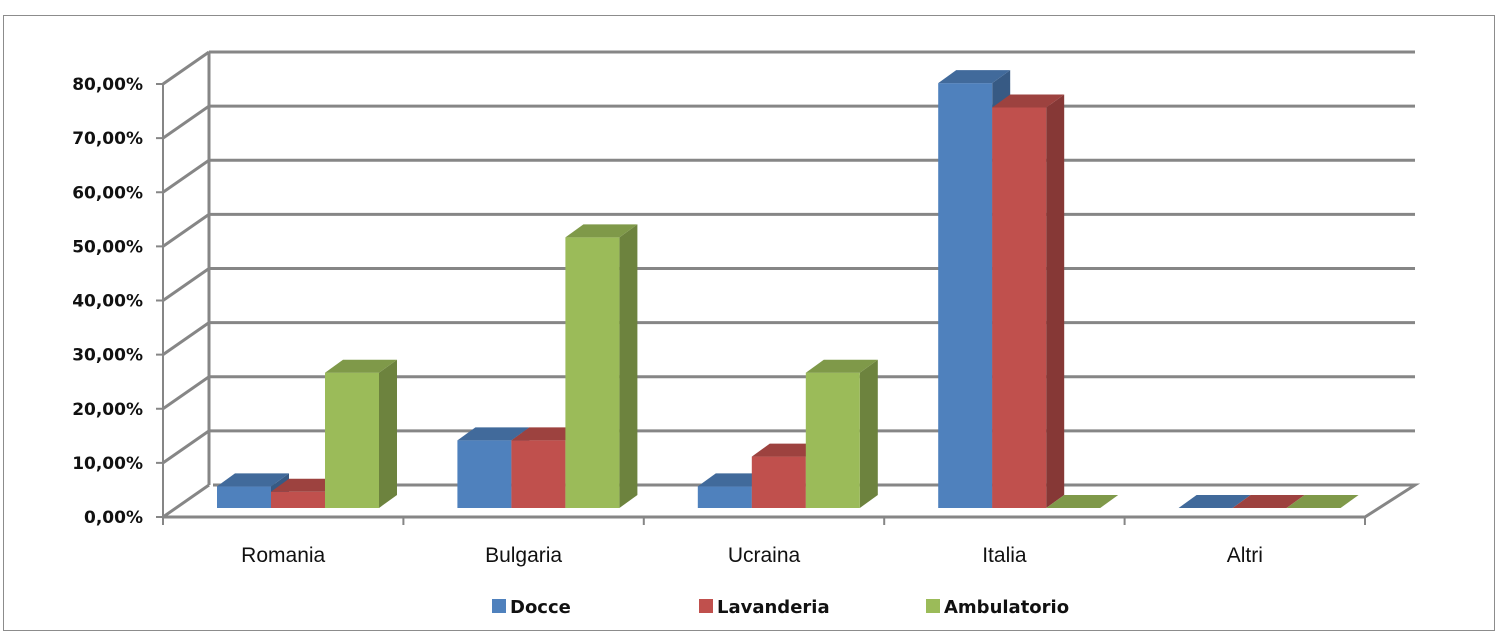  What do you see at coordinates (1004, 555) in the screenshot?
I see `x-tick-label: Italia` at bounding box center [1004, 555].